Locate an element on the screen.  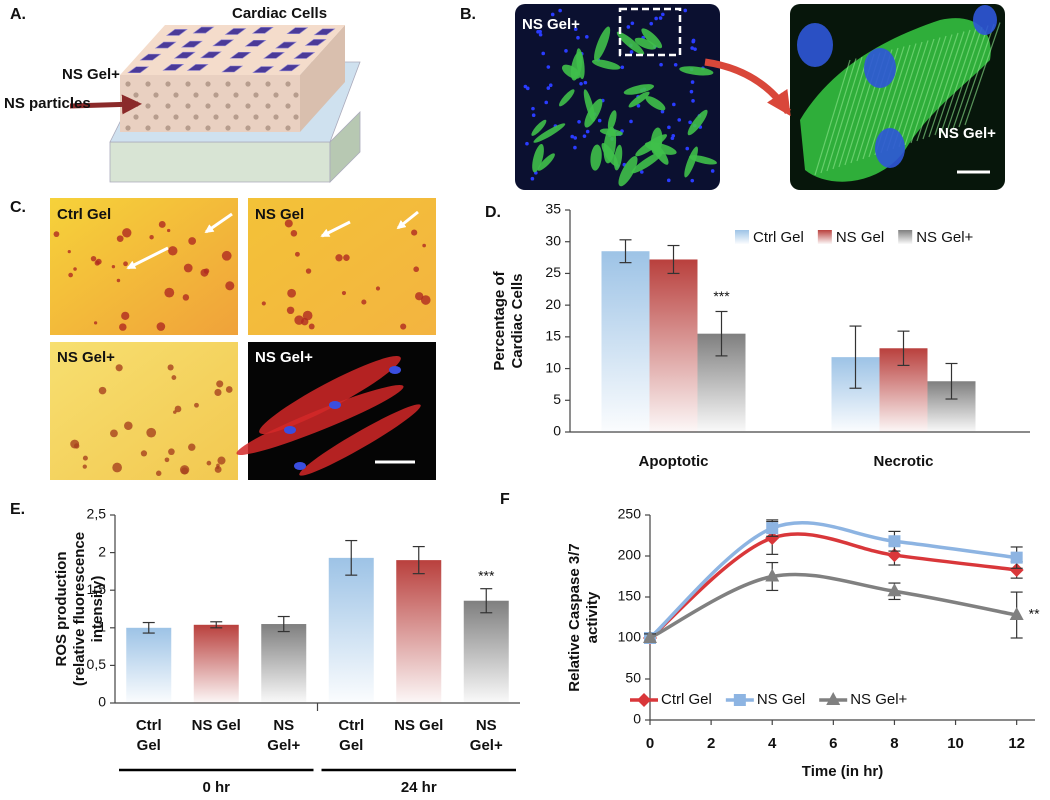
x-tick-label: 2 is located at coordinates (711, 743).